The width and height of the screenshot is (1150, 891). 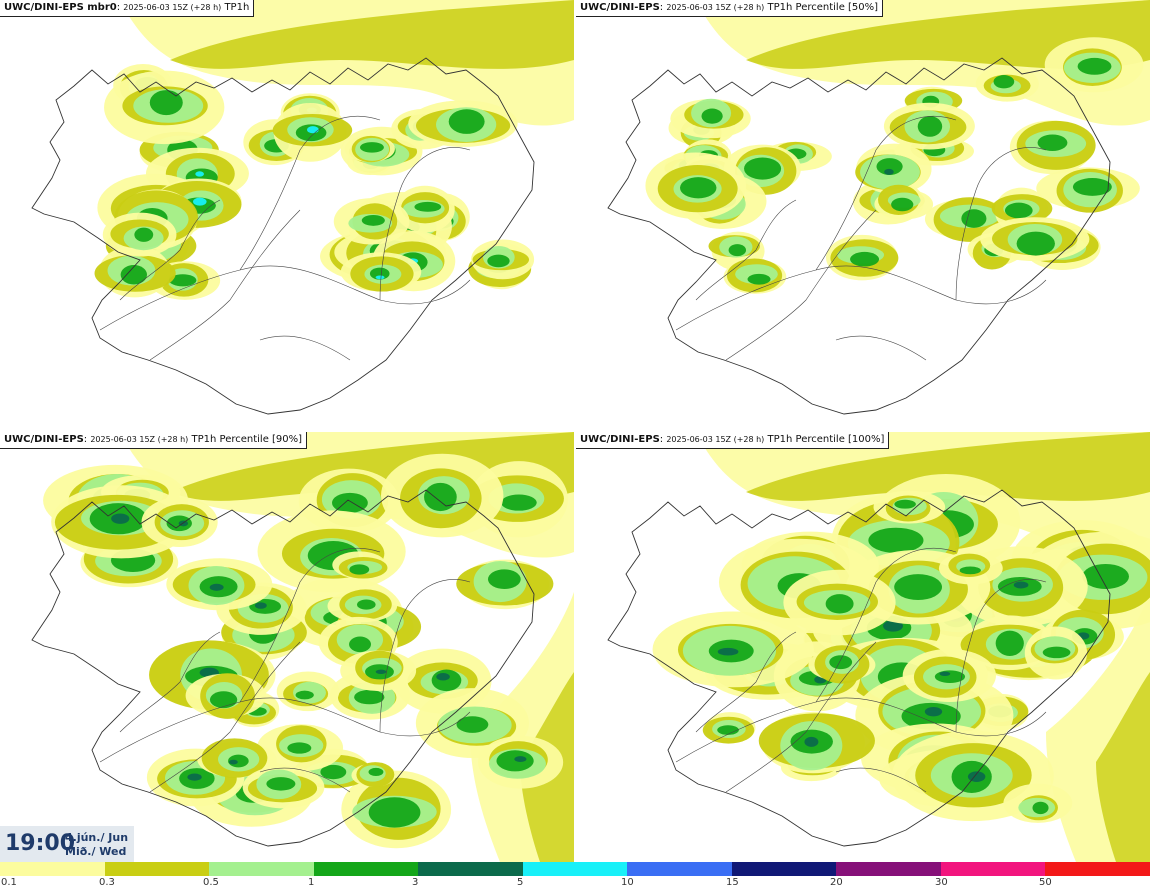 What do you see at coordinates (575, 869) in the screenshot?
I see `precipitation-colorbar` at bounding box center [575, 869].